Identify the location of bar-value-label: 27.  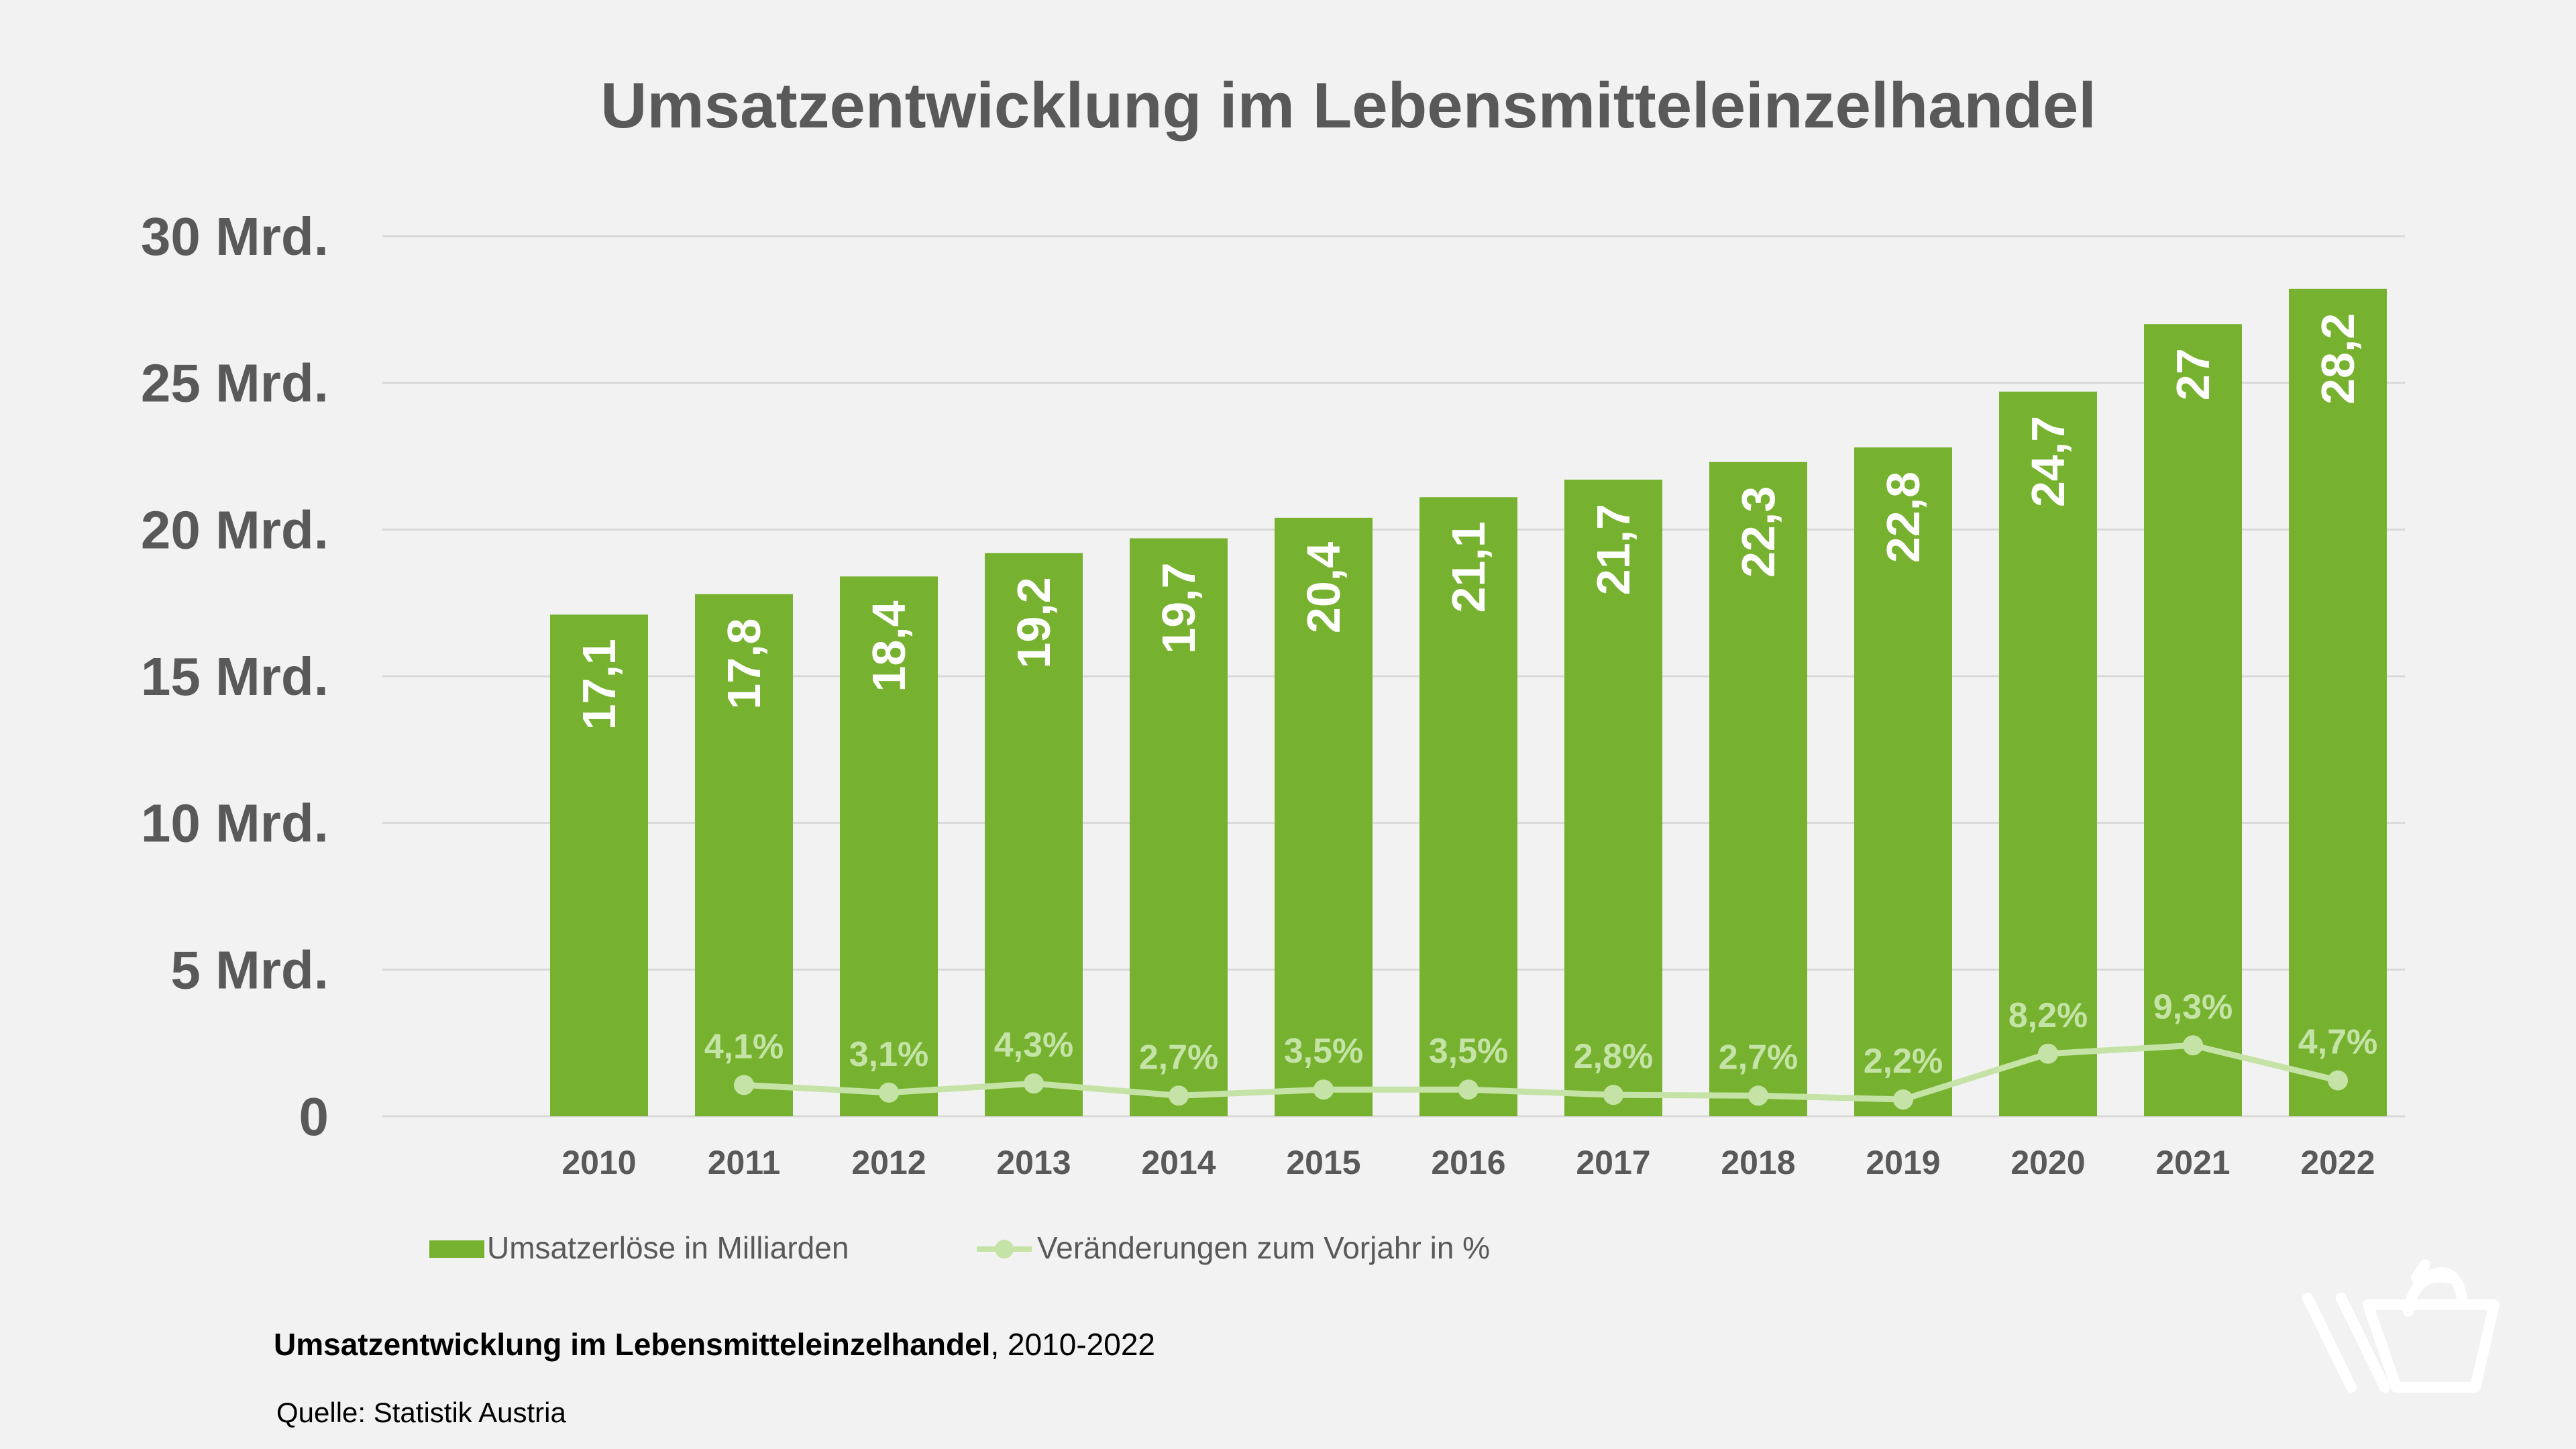
(2193, 374).